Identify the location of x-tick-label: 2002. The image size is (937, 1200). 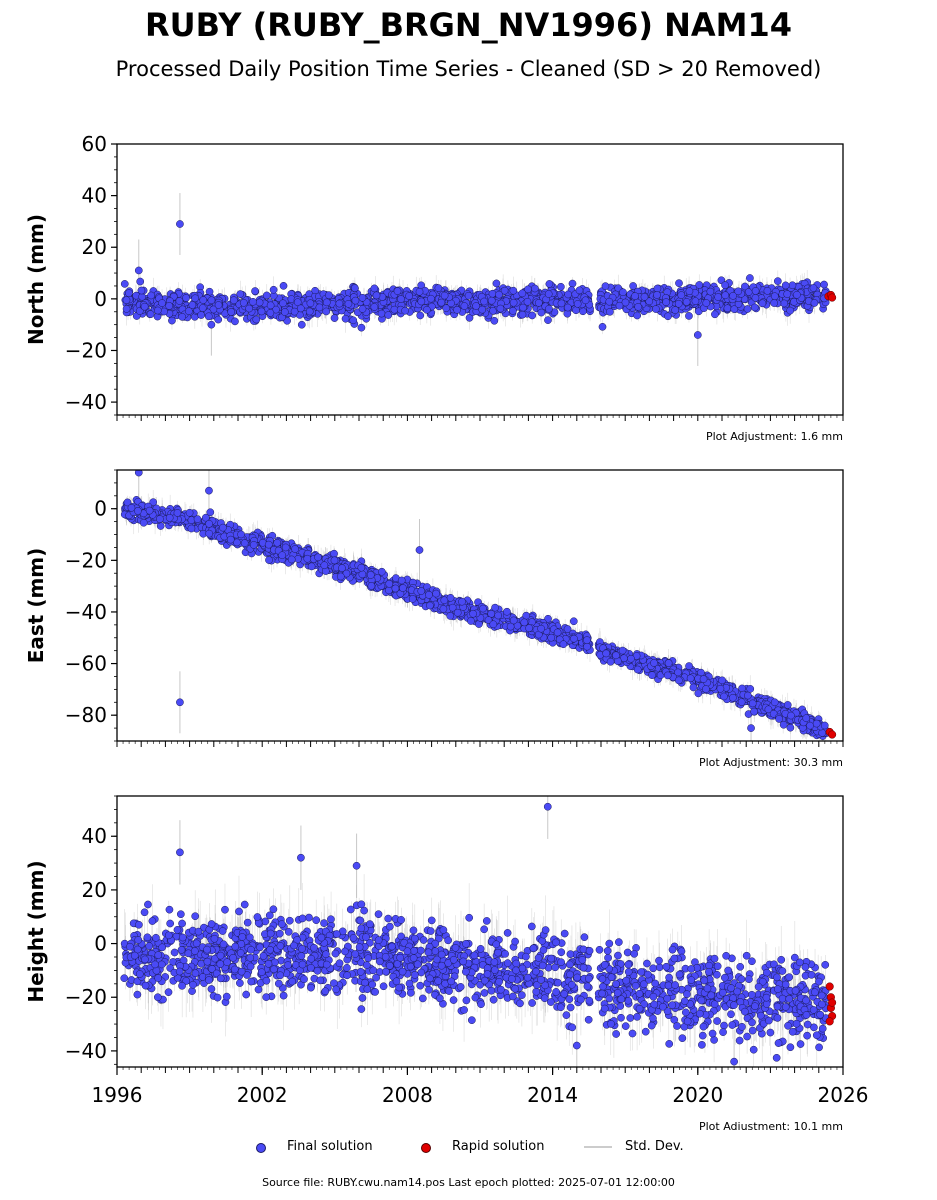
(262, 1095).